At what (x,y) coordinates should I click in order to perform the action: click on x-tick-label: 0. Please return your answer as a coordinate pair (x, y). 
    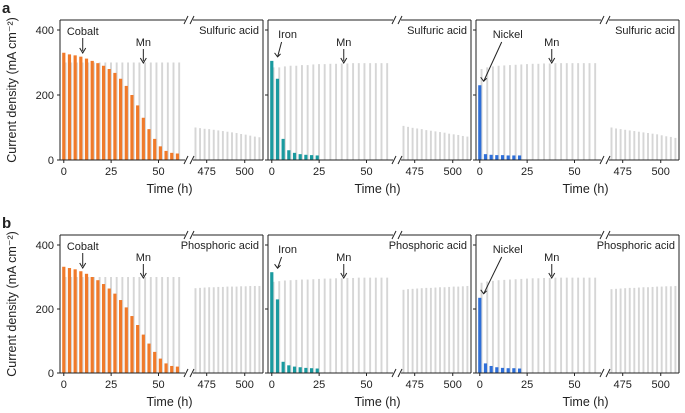
    Looking at the image, I should click on (272, 172).